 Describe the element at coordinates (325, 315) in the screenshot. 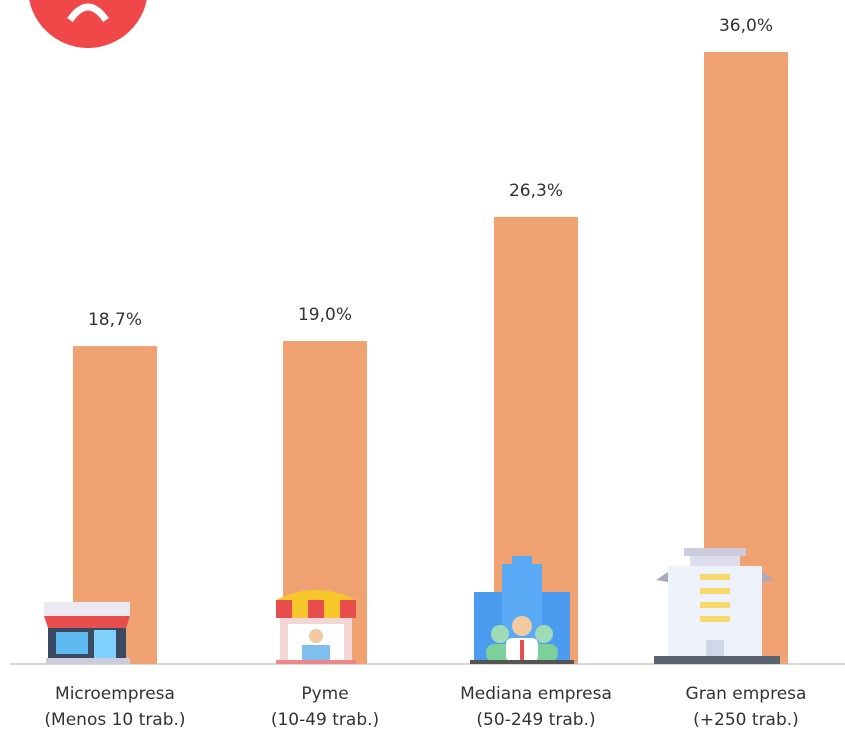

I see `value-label: 19,0%` at that location.